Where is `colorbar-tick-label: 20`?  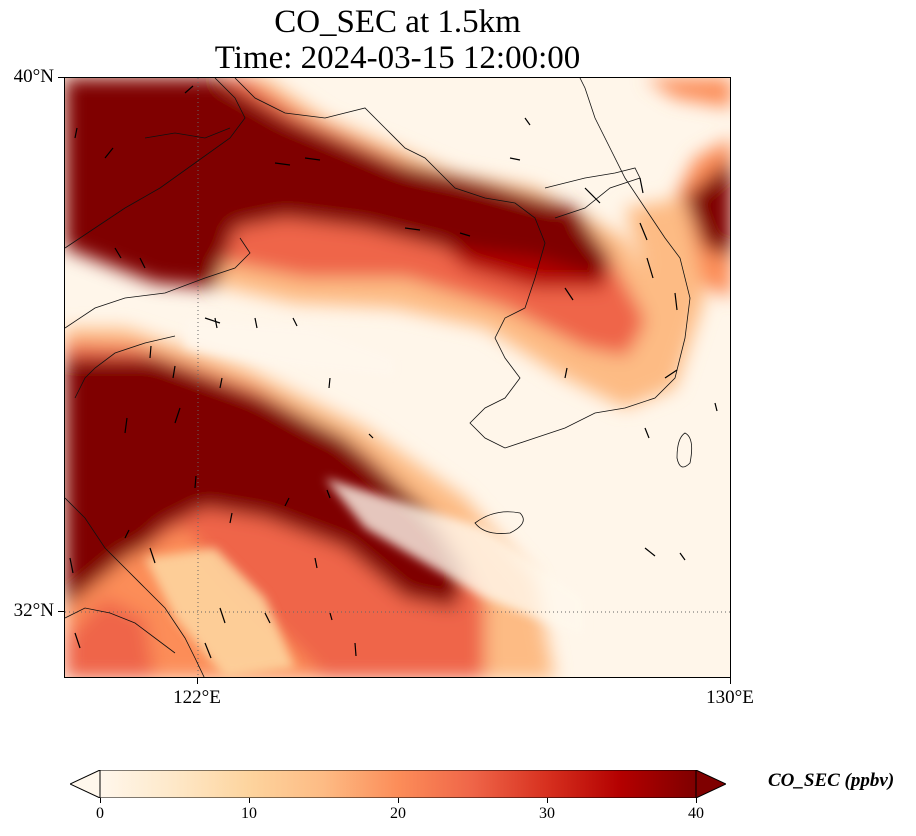
colorbar-tick-label: 20 is located at coordinates (398, 813).